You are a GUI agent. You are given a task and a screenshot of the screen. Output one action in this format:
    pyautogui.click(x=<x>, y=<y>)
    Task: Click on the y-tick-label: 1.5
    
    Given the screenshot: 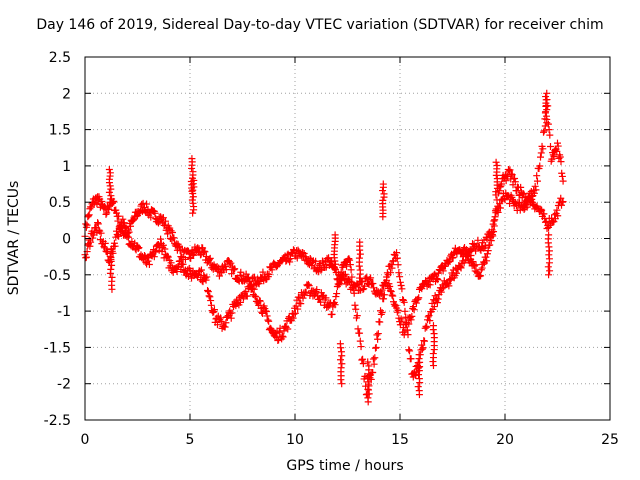 What is the action you would take?
    pyautogui.click(x=60, y=131)
    